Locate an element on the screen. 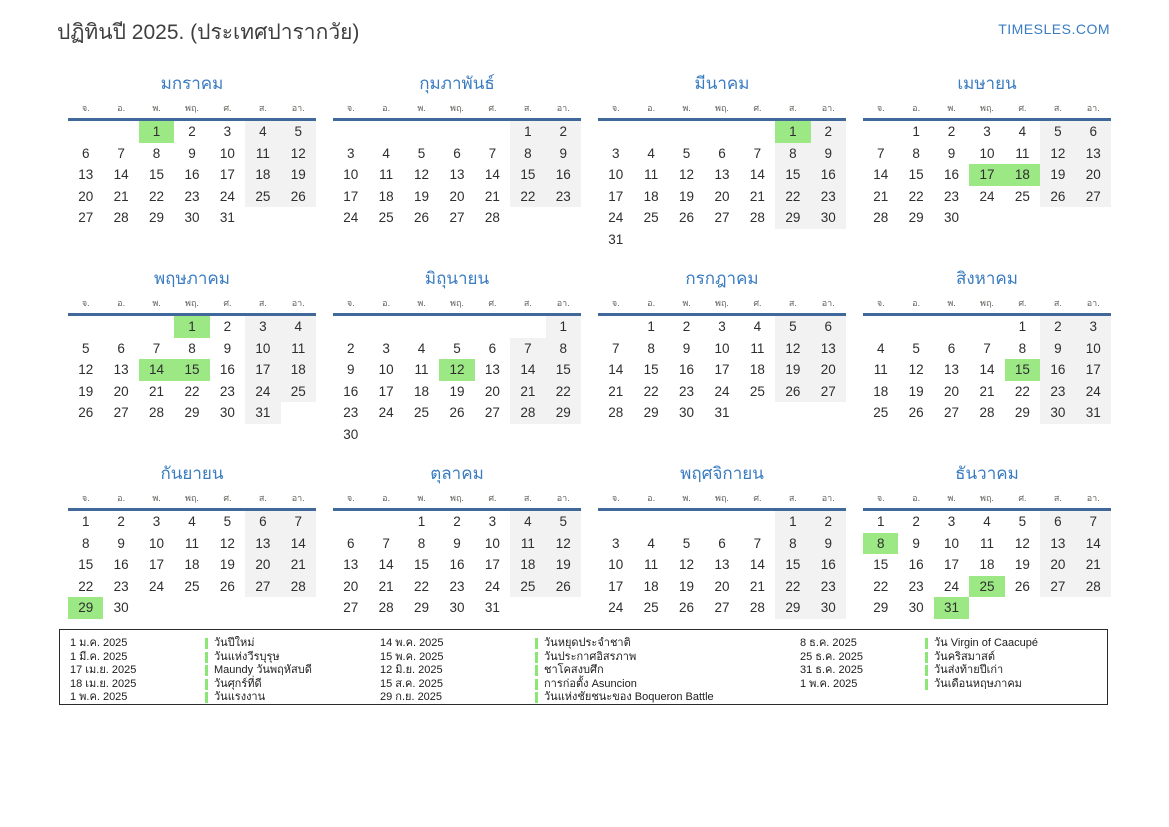 The width and height of the screenshot is (1169, 827). brand-link: TIMESLES.COM is located at coordinates (1054, 29).